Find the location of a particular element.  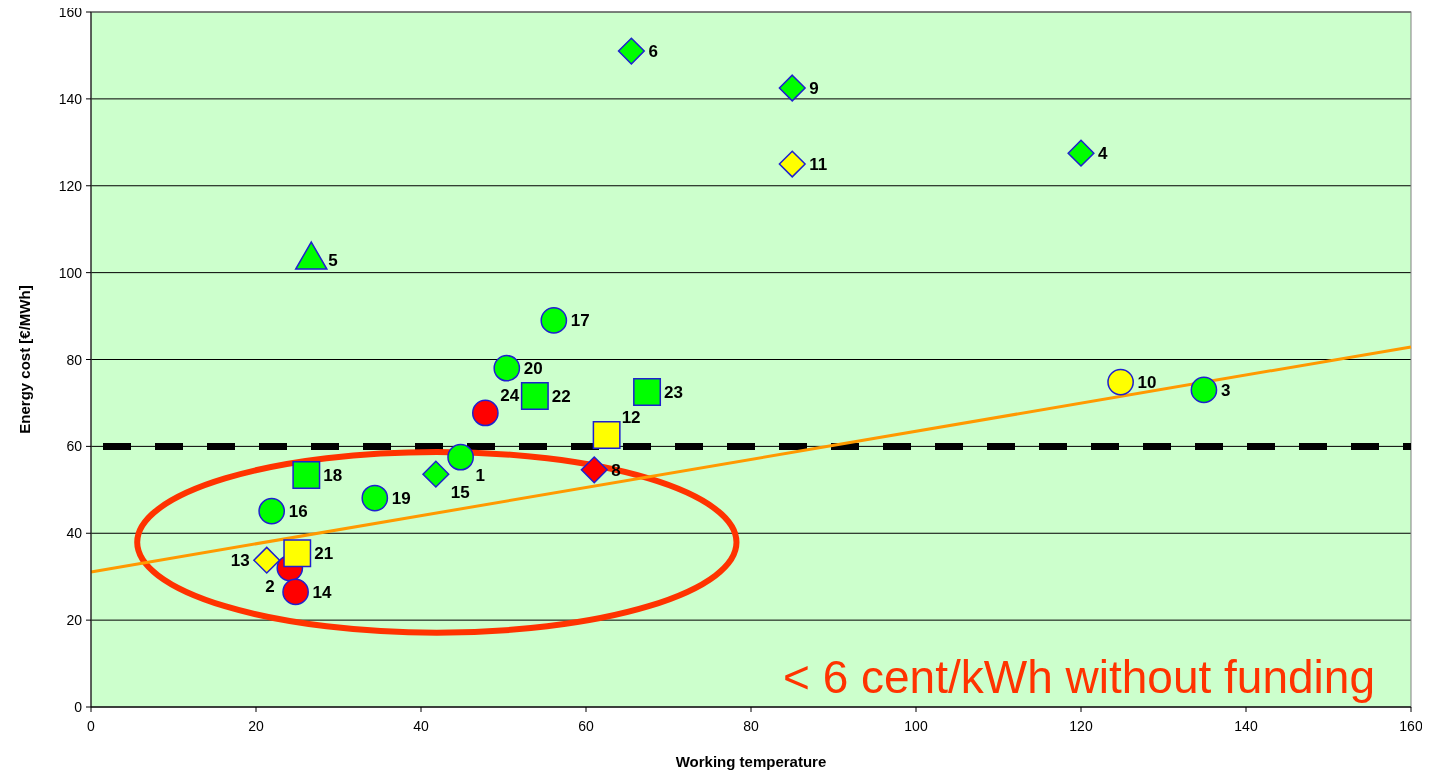

annotation: 3 is located at coordinates (1225, 390).